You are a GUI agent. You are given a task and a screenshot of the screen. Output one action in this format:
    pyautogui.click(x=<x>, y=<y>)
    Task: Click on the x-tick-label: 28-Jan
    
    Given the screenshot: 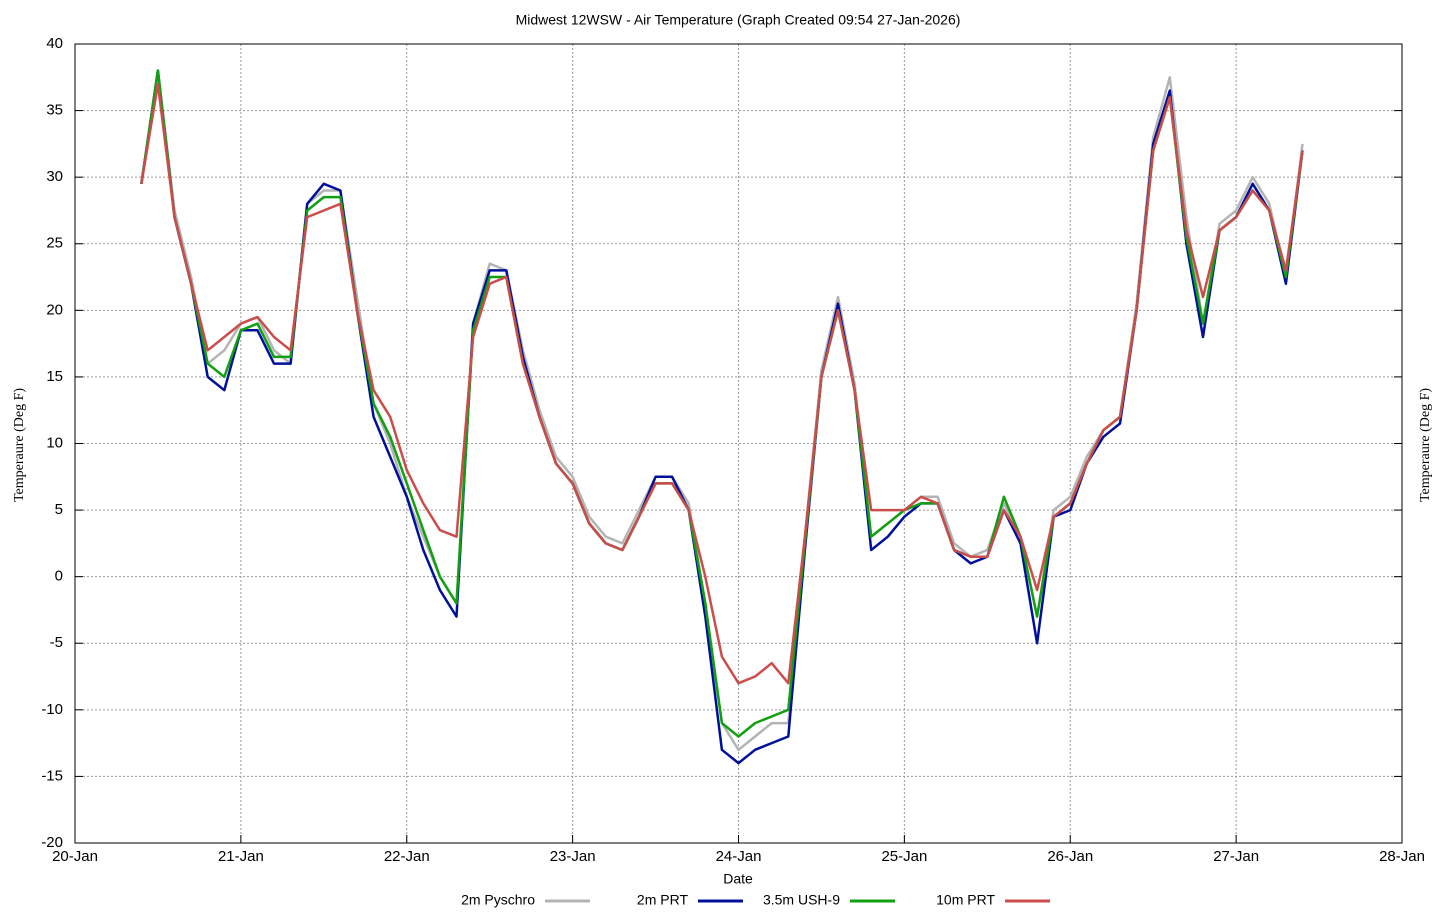 What is the action you would take?
    pyautogui.click(x=1402, y=856)
    